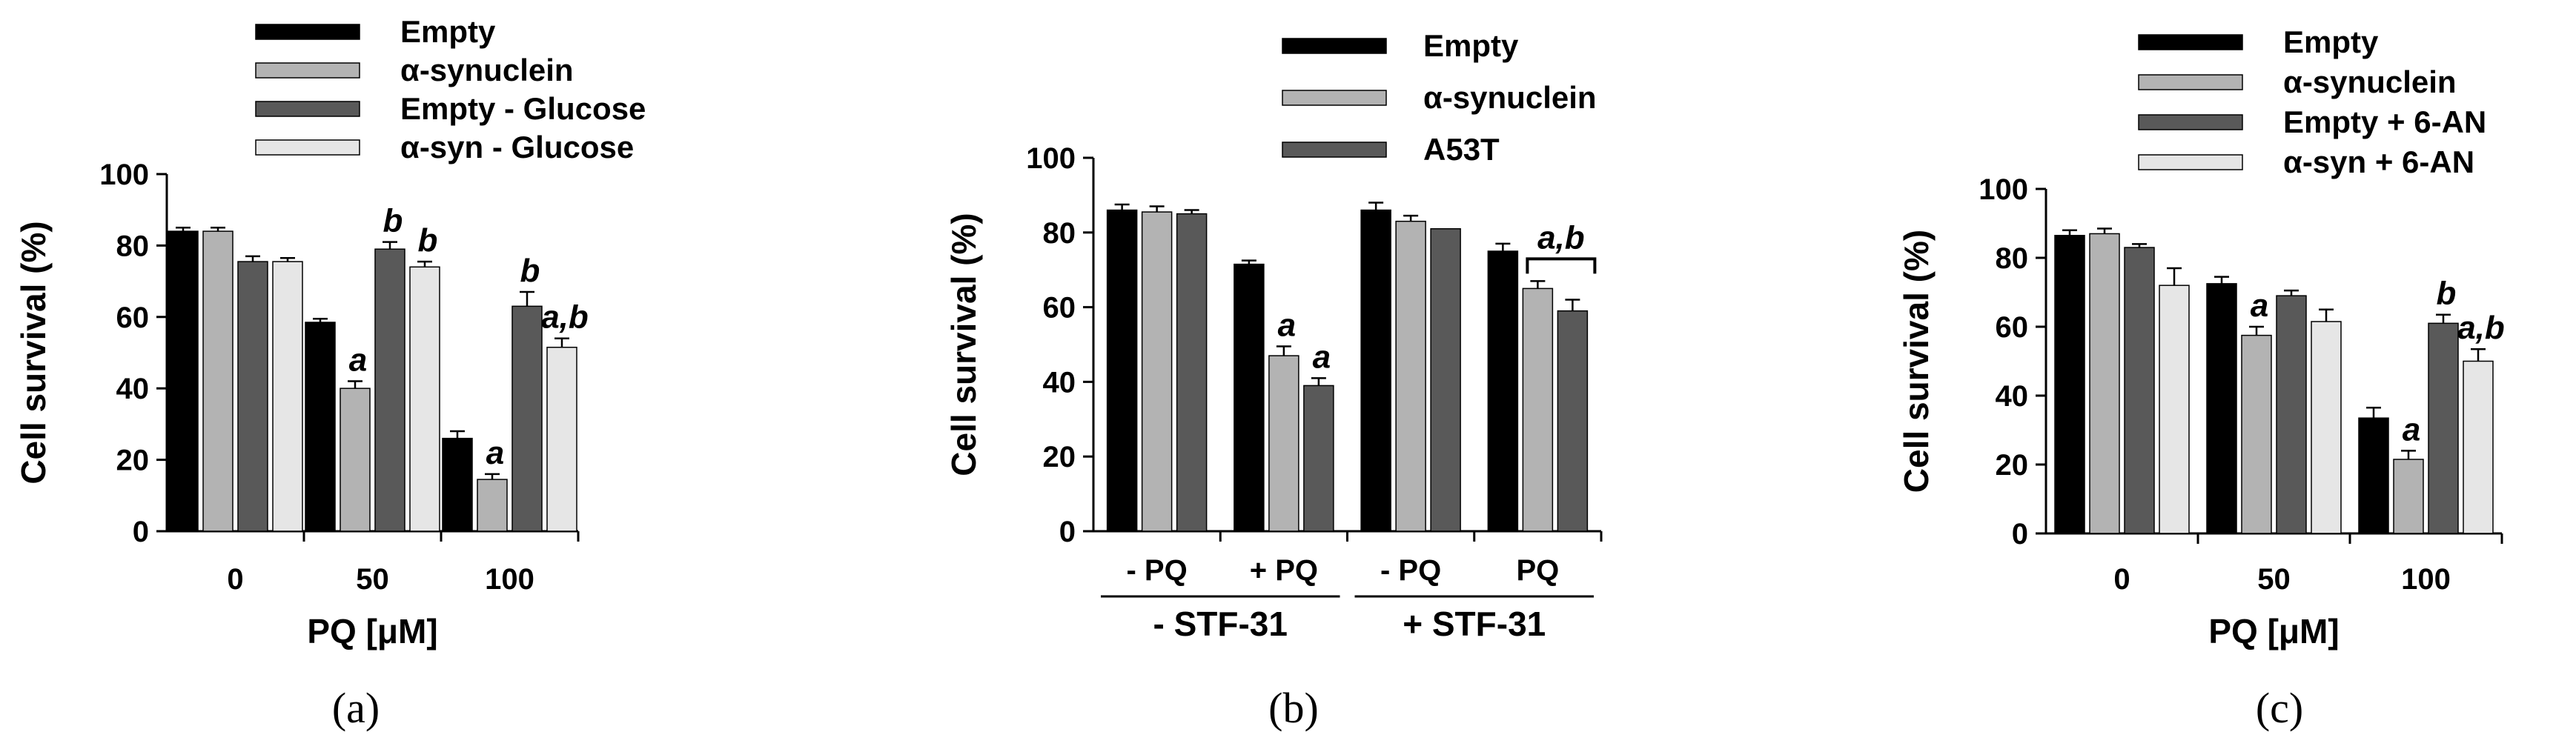 The height and width of the screenshot is (752, 2576). I want to click on panel-caption: (b), so click(1293, 708).